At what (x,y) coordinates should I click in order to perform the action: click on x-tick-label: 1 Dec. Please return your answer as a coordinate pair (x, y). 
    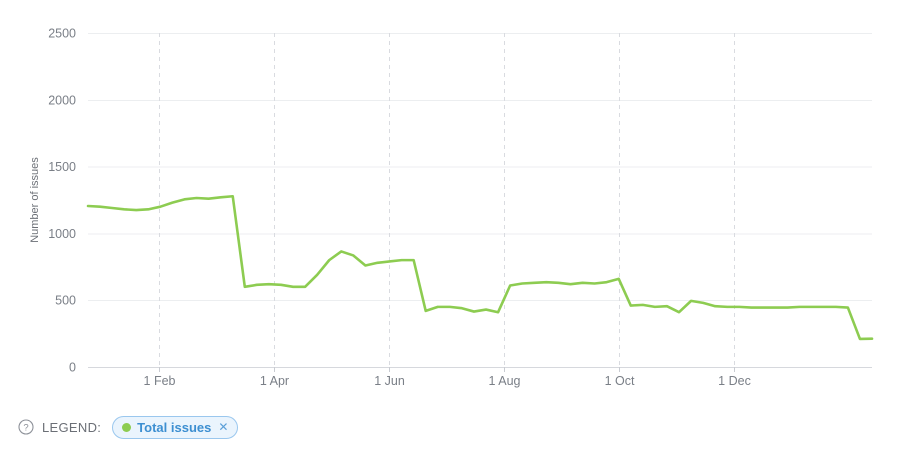
    Looking at the image, I should click on (734, 381).